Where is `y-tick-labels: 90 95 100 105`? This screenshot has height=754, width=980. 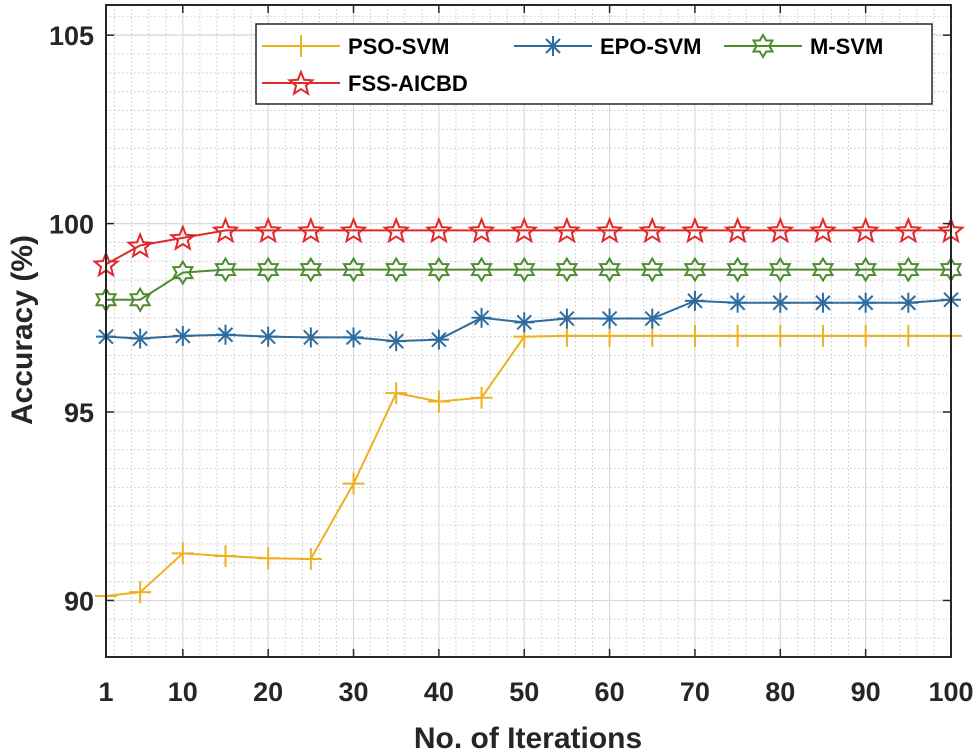 y-tick-labels: 90 95 100 105 is located at coordinates (71, 318).